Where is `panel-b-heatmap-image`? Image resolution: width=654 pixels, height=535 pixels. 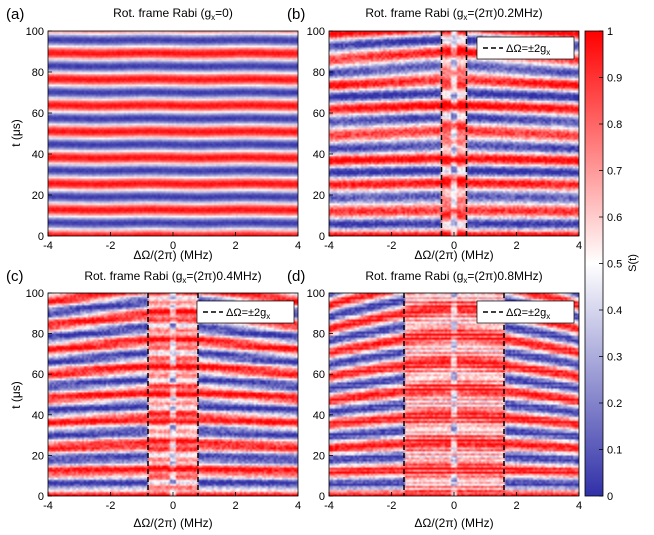
panel-b-heatmap-image is located at coordinates (454, 133).